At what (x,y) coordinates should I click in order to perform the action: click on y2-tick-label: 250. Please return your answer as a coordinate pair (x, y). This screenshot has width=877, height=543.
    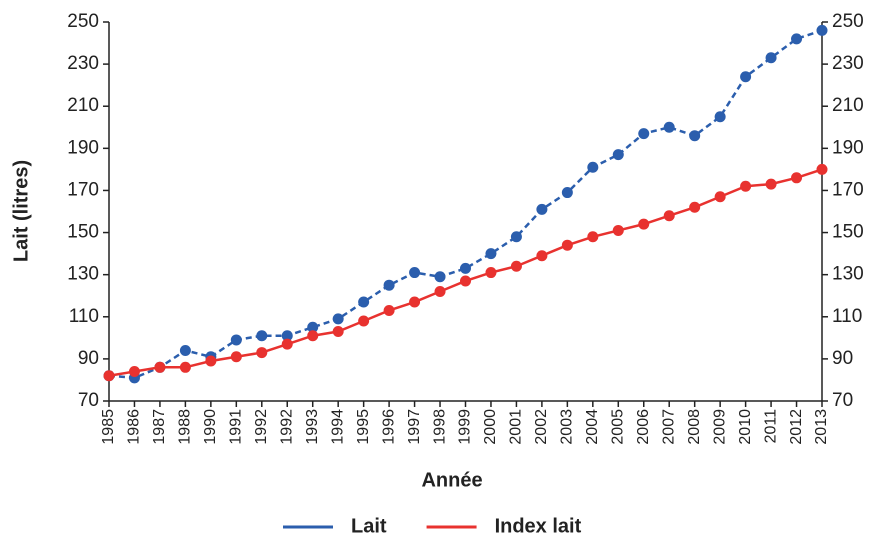
    Looking at the image, I should click on (848, 21).